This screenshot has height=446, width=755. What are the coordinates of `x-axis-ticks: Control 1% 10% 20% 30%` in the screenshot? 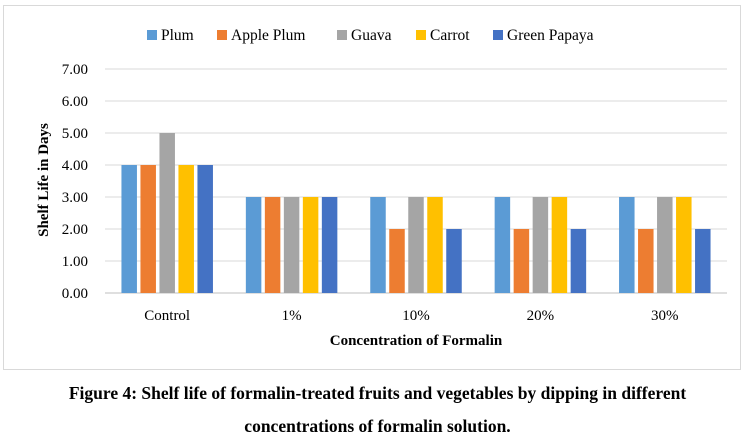 It's located at (411, 316).